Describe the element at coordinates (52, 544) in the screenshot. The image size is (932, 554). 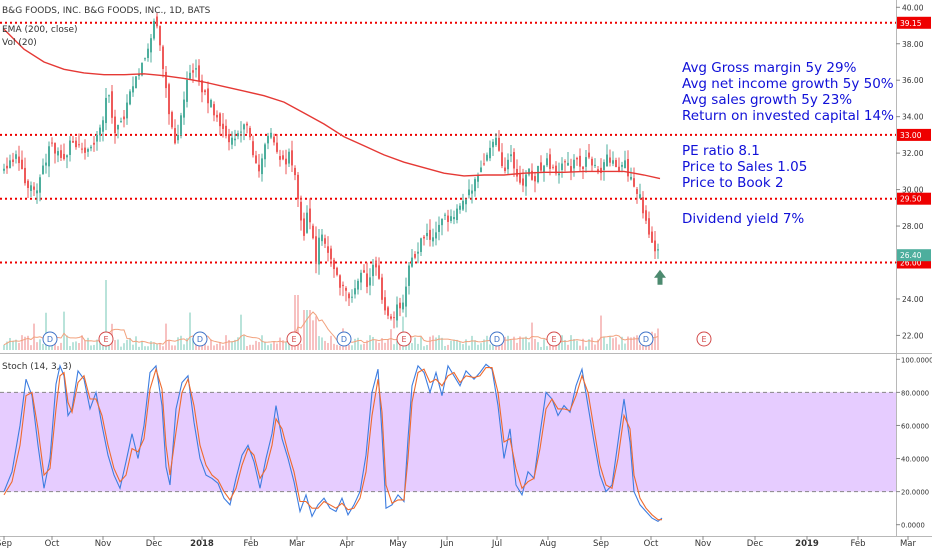
I see `x-tick-label: Oct` at that location.